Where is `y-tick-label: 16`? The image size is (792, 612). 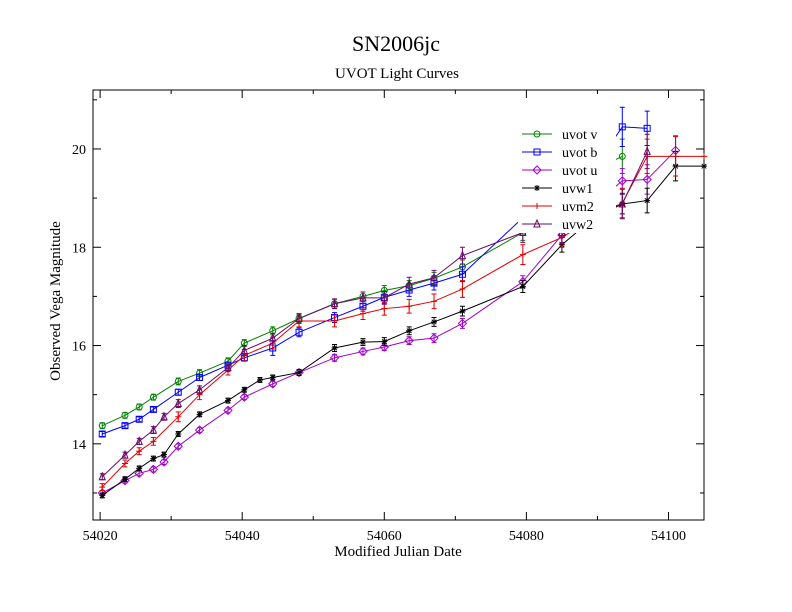
y-tick-label: 16 is located at coordinates (79, 347).